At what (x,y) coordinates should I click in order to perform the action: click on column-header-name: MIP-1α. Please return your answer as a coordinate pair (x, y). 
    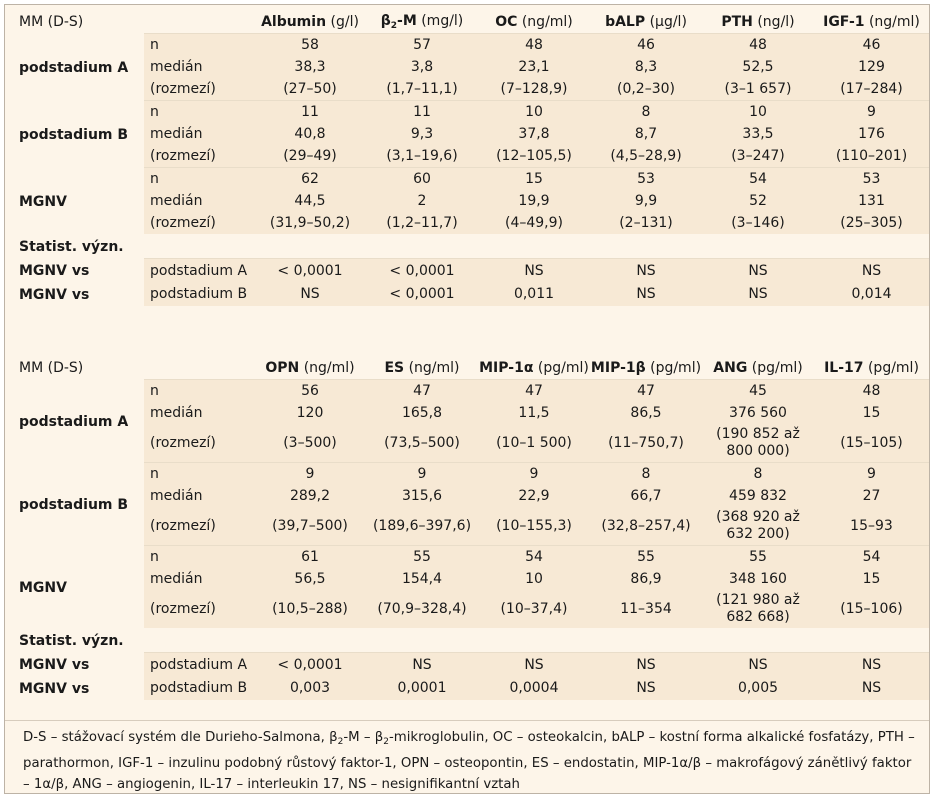
    Looking at the image, I should click on (506, 368).